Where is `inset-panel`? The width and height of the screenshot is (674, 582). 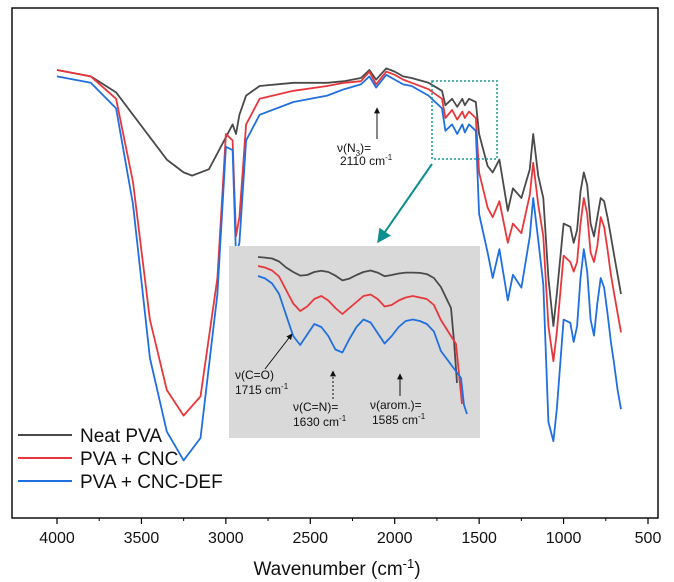 inset-panel is located at coordinates (354, 342).